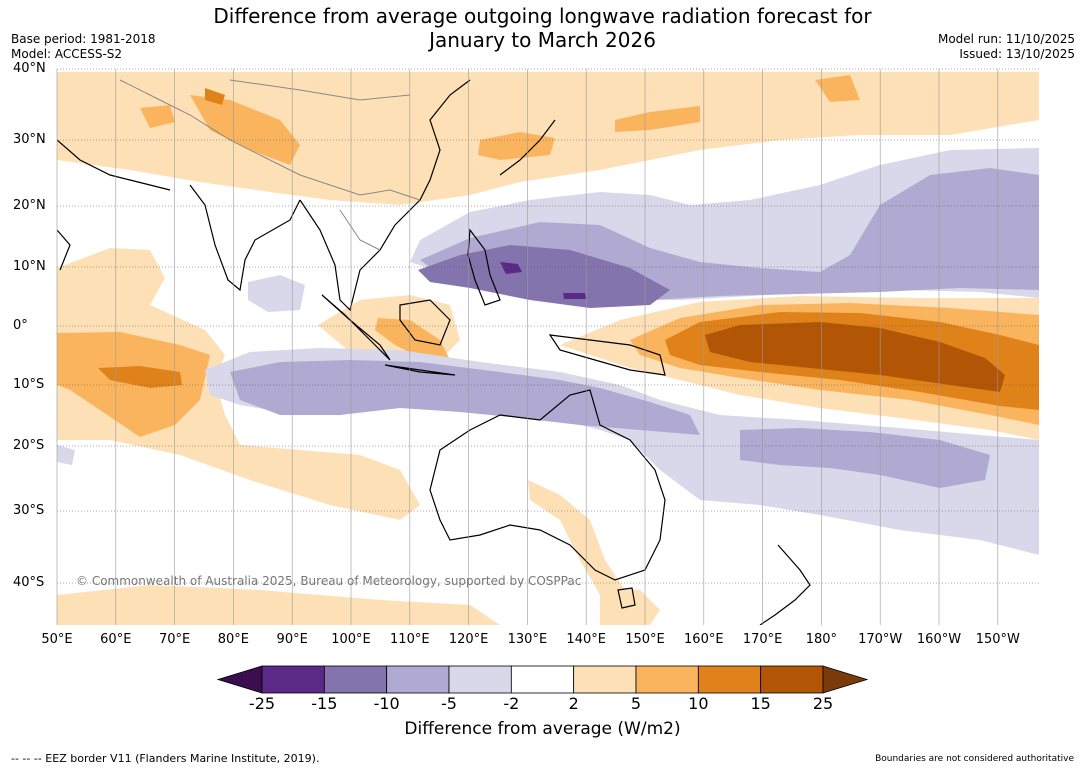 The height and width of the screenshot is (770, 1085). I want to click on colorbar-tick-label: 2, so click(573, 703).